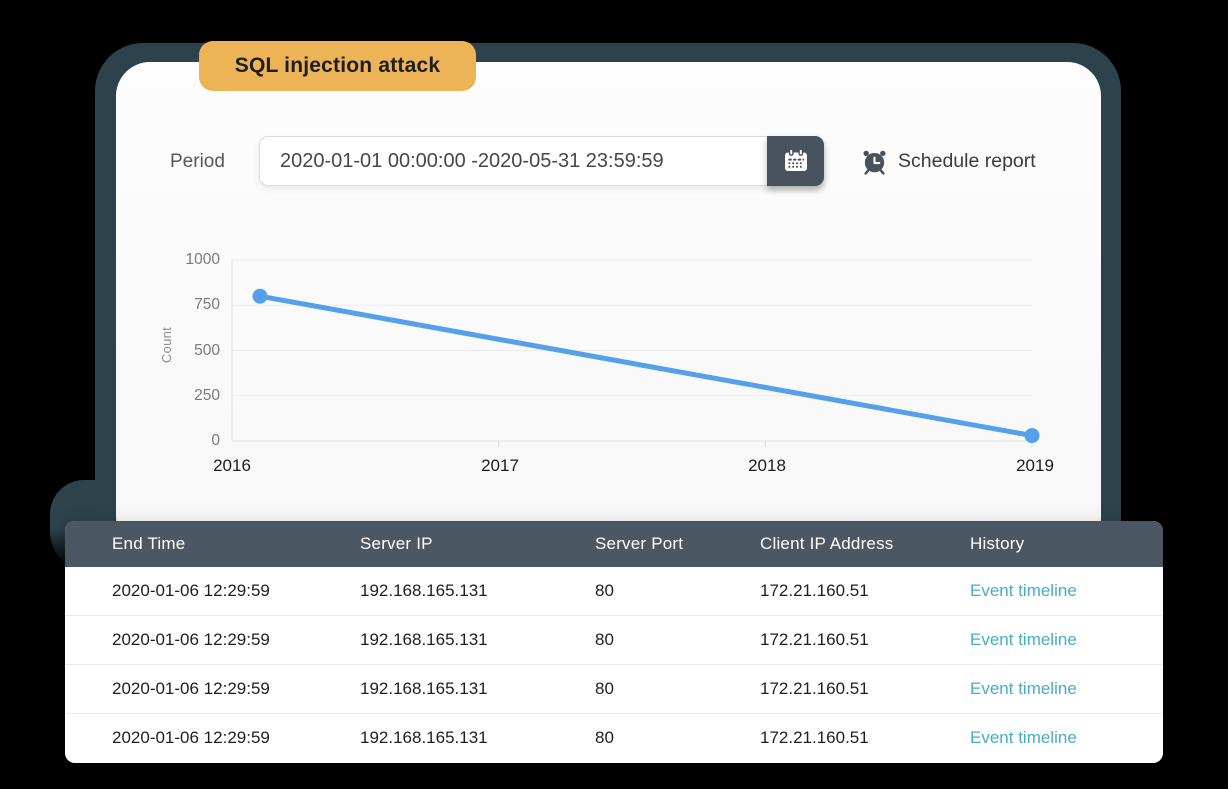  Describe the element at coordinates (197, 161) in the screenshot. I see `period-label: Period` at that location.